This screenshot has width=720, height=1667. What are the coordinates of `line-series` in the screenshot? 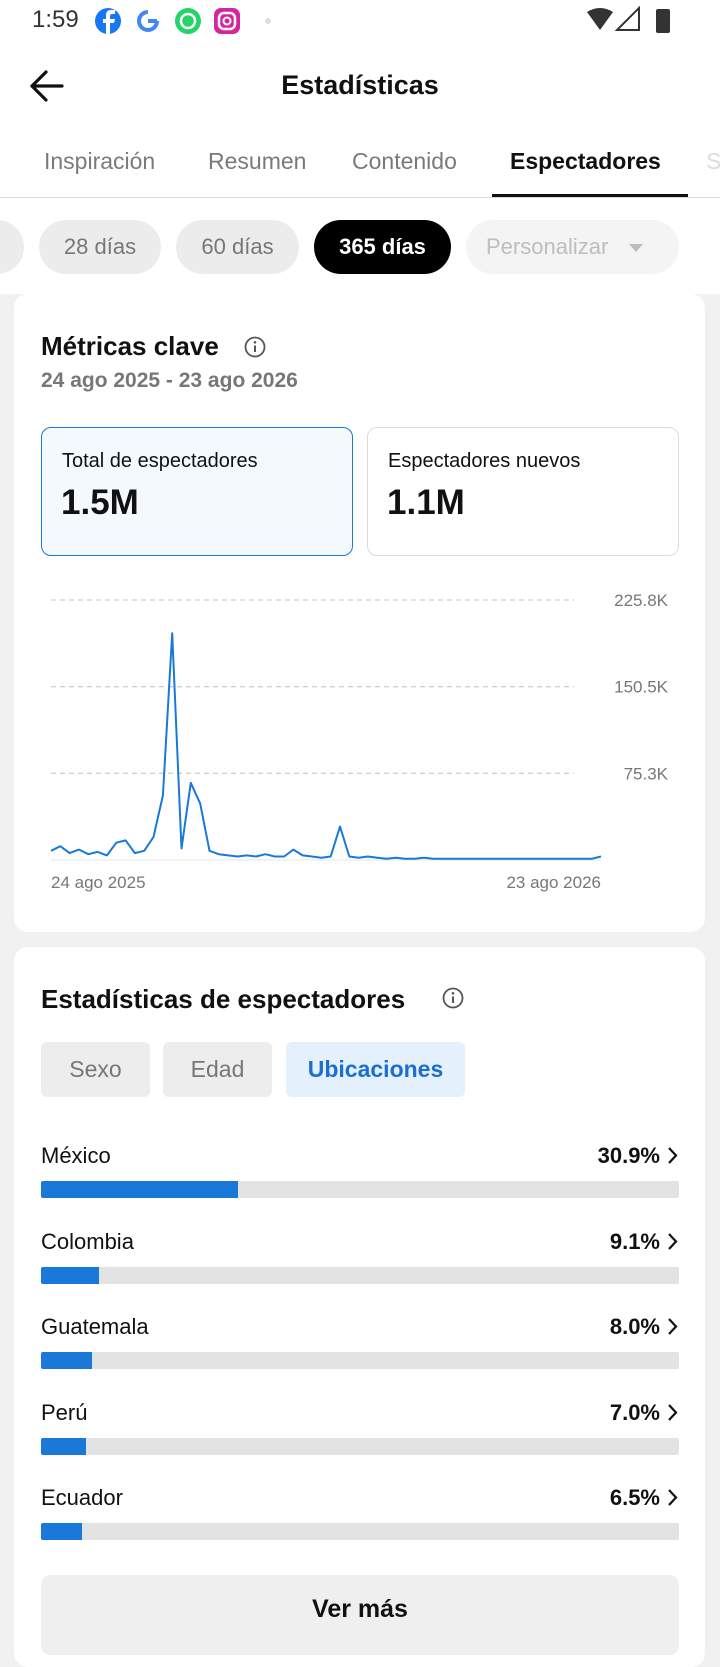 It's located at (326, 746).